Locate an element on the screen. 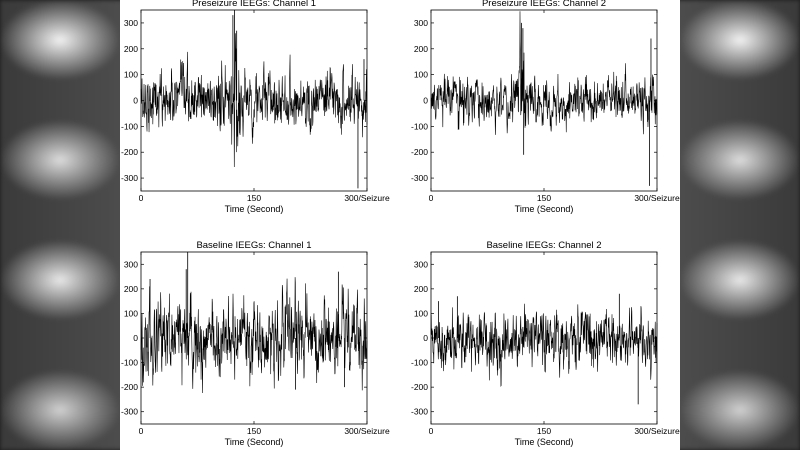 The height and width of the screenshot is (450, 800). chart-title: Baseline IEEGs: Channel 1 is located at coordinates (253, 245).